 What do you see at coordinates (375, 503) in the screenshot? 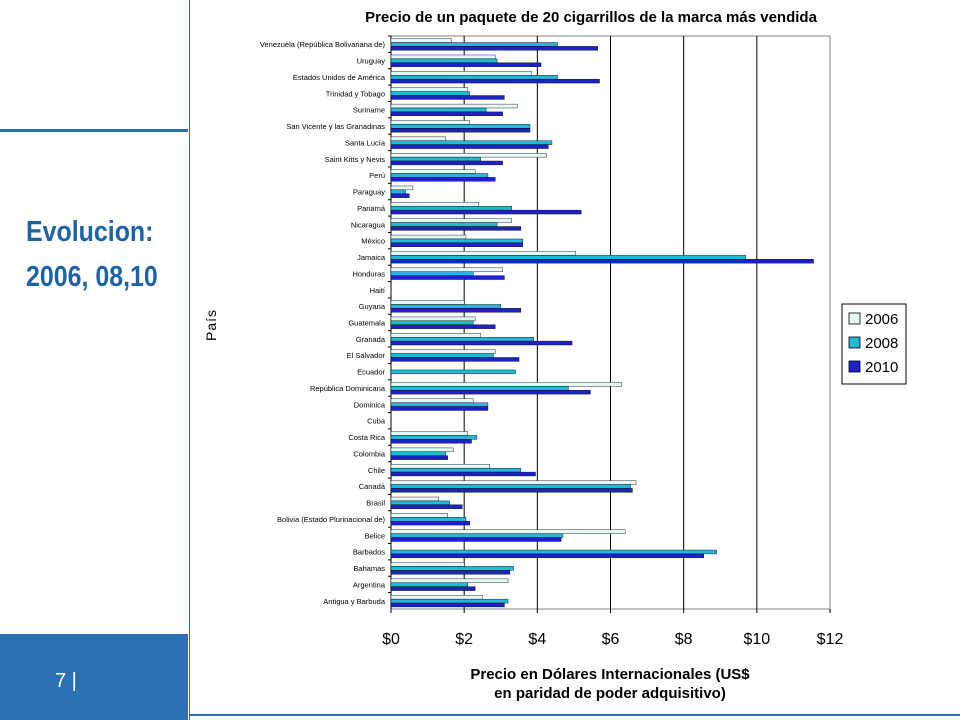
I see `category-label: Brasil` at bounding box center [375, 503].